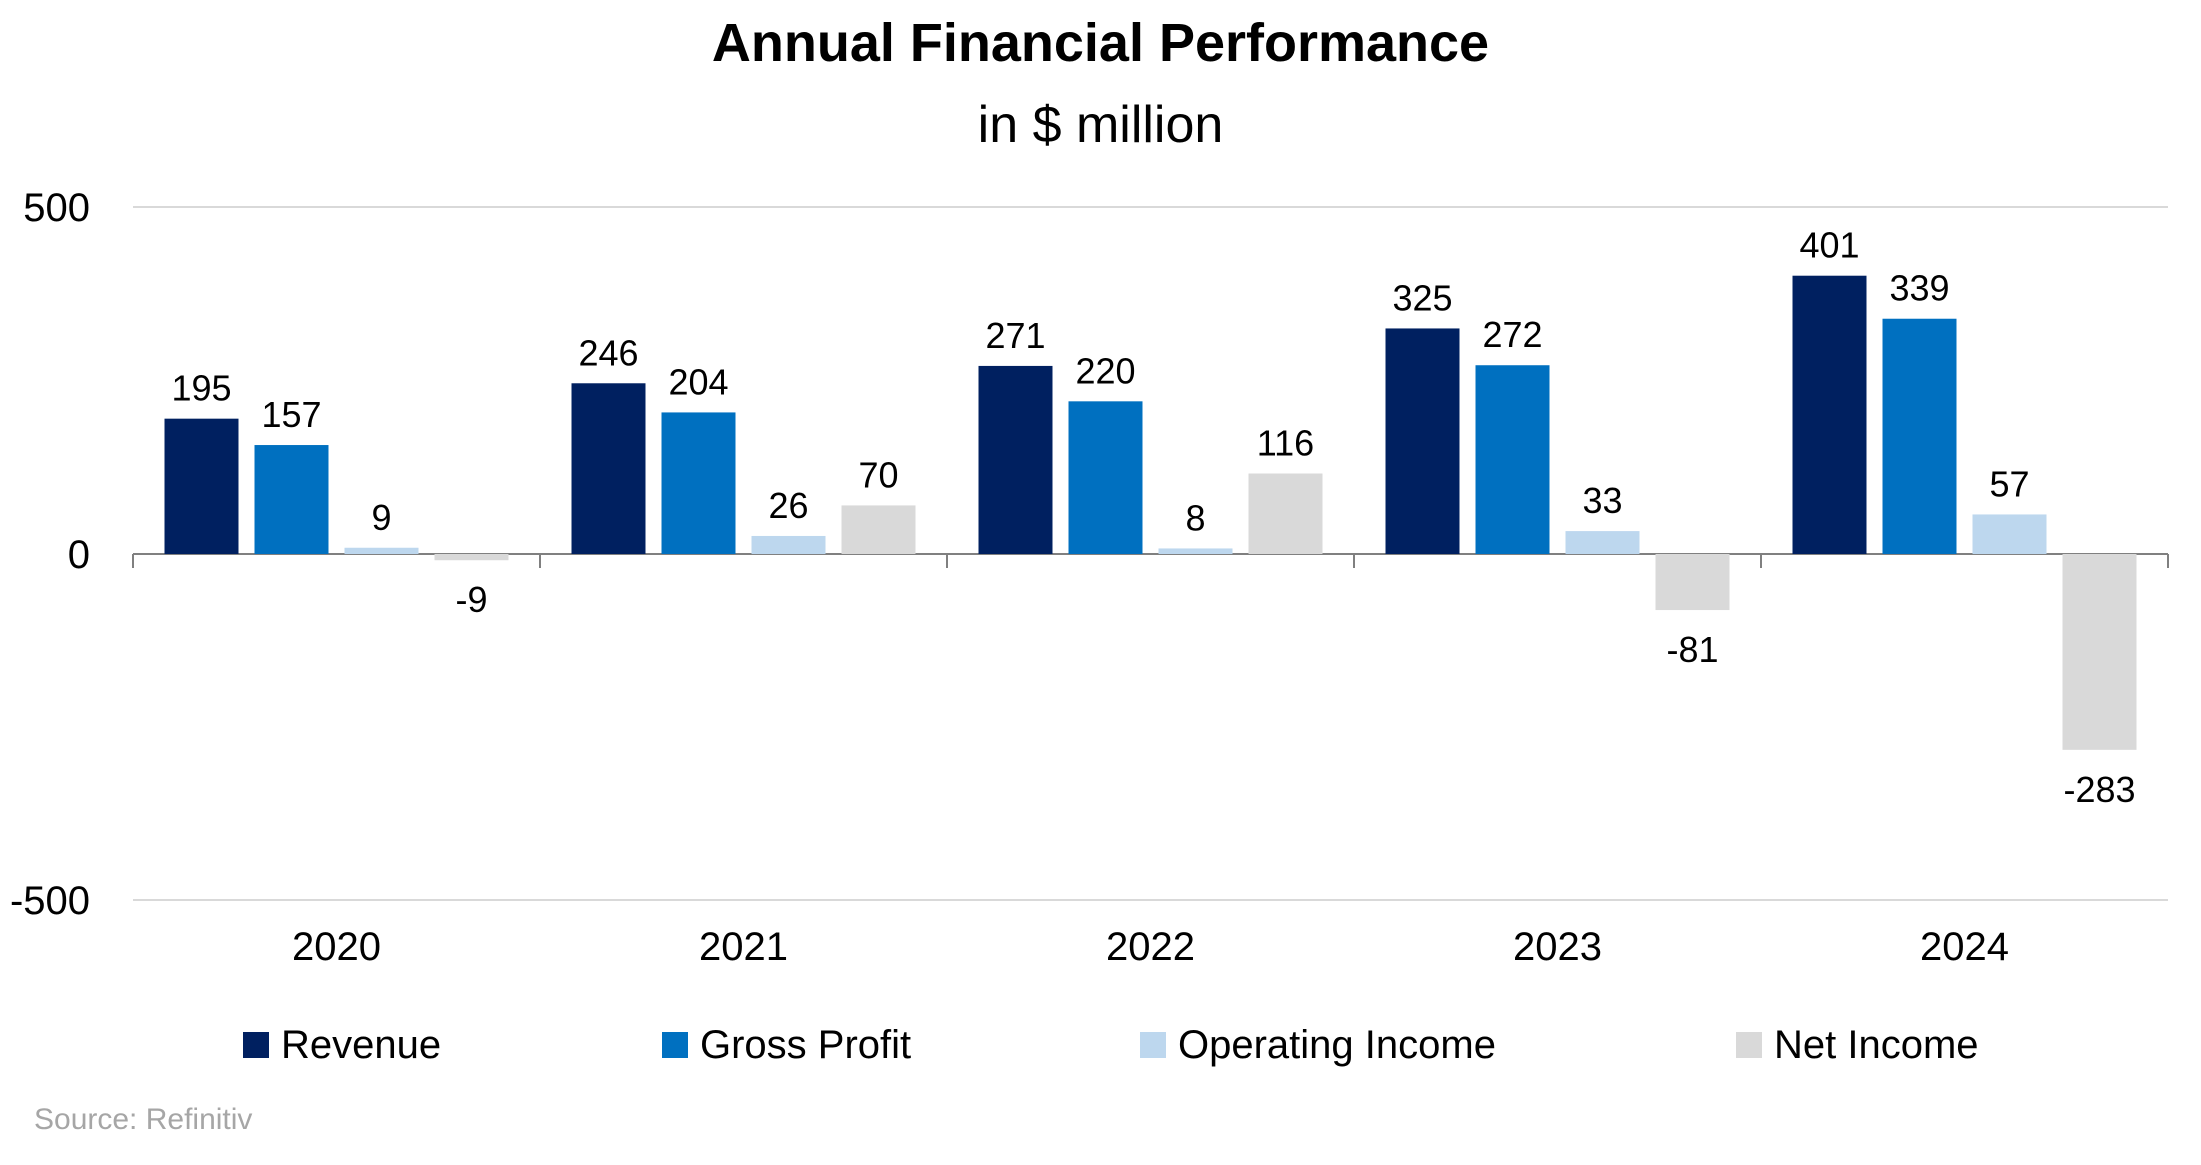 This screenshot has width=2201, height=1165. I want to click on legend-label: Gross Profit, so click(806, 1044).